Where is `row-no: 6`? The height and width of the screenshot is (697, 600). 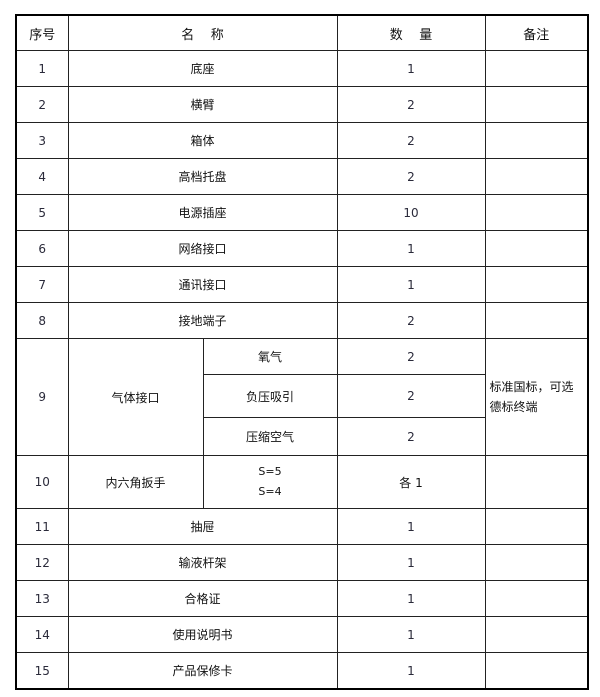
row-no: 6 is located at coordinates (42, 248).